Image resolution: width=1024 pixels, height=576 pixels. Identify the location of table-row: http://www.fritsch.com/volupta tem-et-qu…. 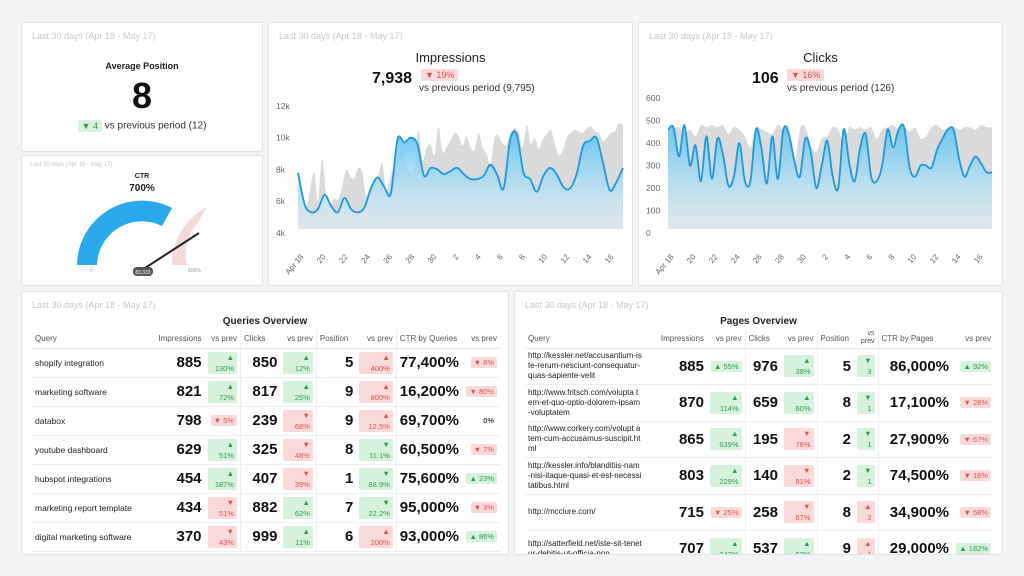
(759, 403).